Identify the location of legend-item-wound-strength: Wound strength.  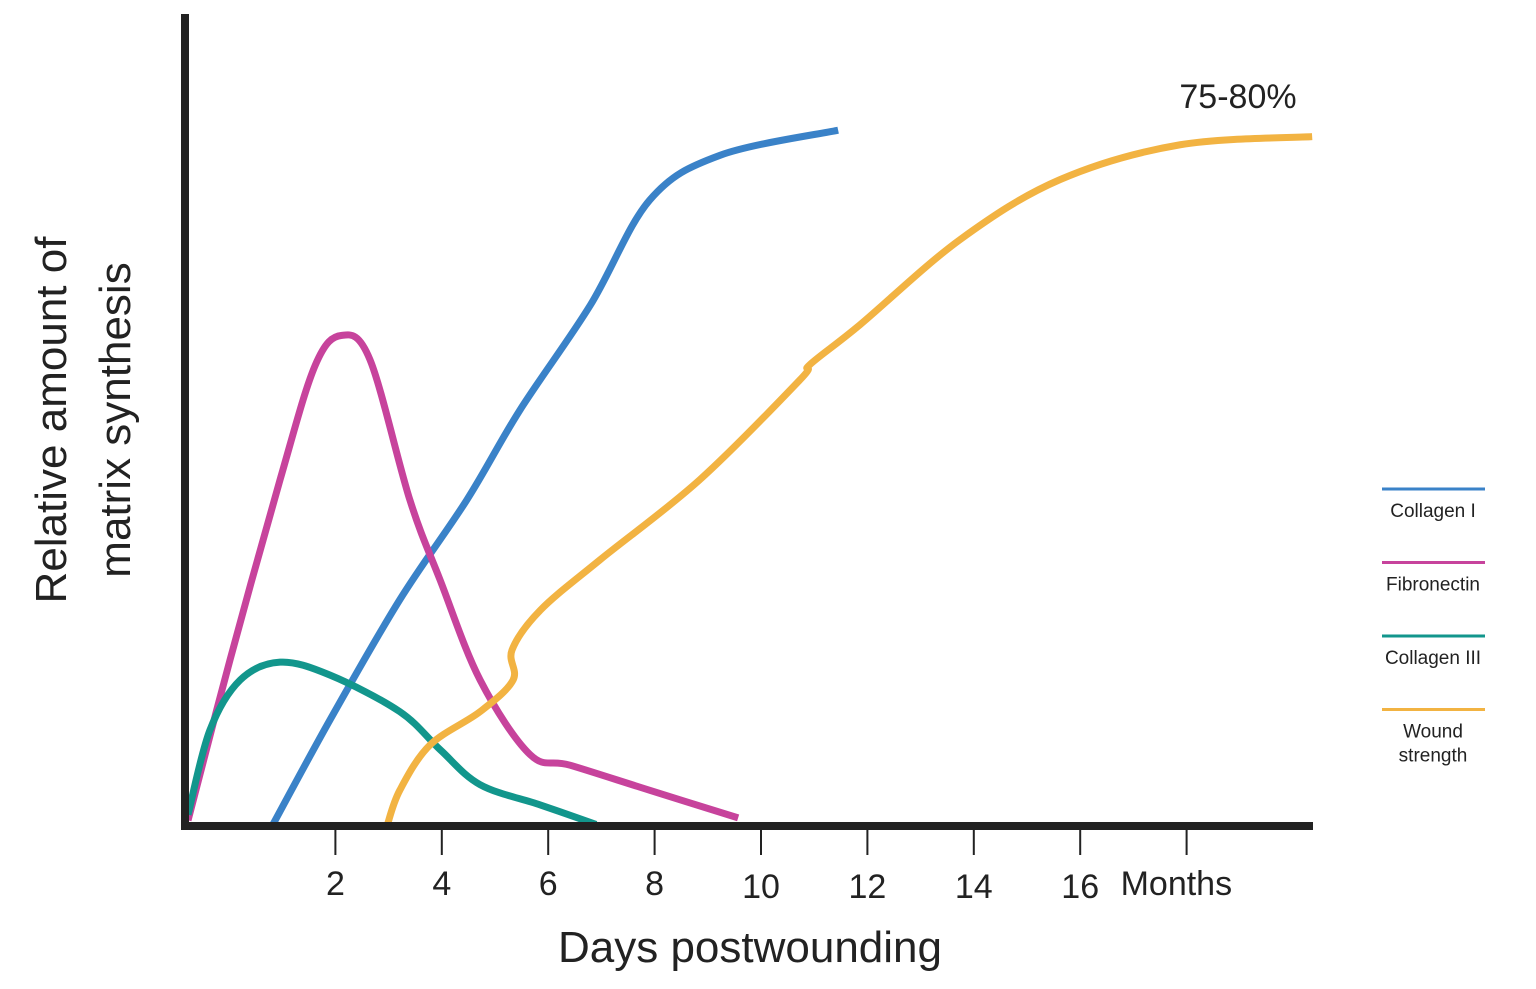
(1433, 737).